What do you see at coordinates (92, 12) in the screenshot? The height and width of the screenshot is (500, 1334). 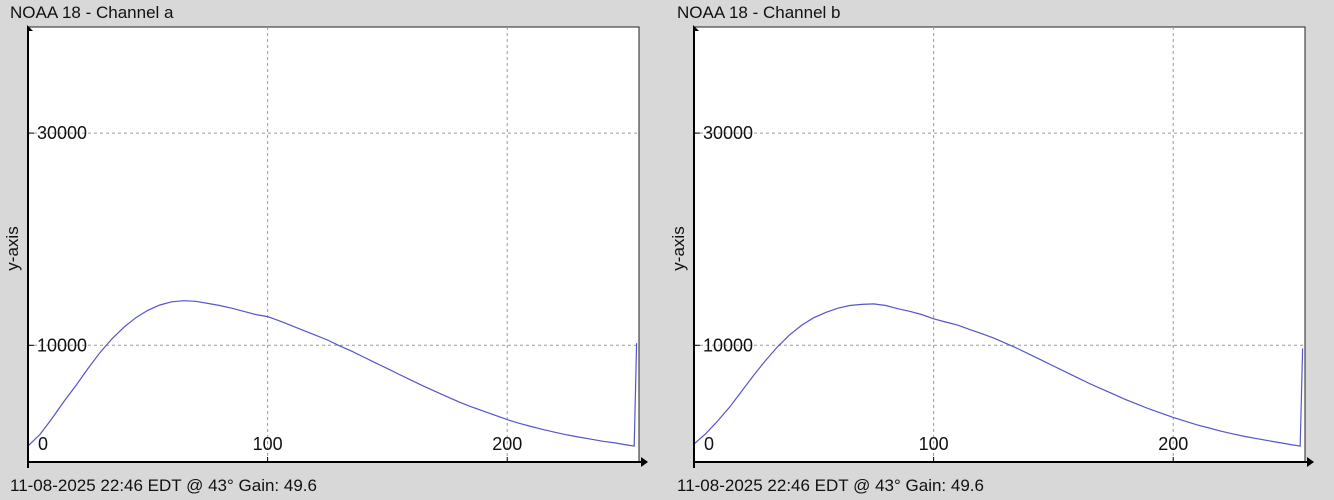 I see `chart-title: NOAA 18 - Channel a` at bounding box center [92, 12].